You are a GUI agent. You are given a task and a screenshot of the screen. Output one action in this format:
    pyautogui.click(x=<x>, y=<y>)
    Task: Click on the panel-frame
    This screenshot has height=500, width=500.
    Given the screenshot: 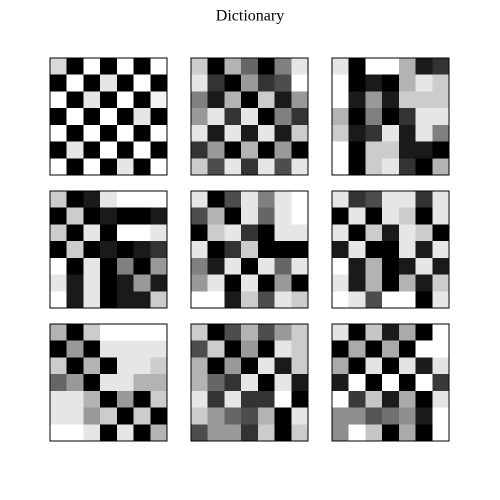 What is the action you would take?
    pyautogui.click(x=390, y=249)
    